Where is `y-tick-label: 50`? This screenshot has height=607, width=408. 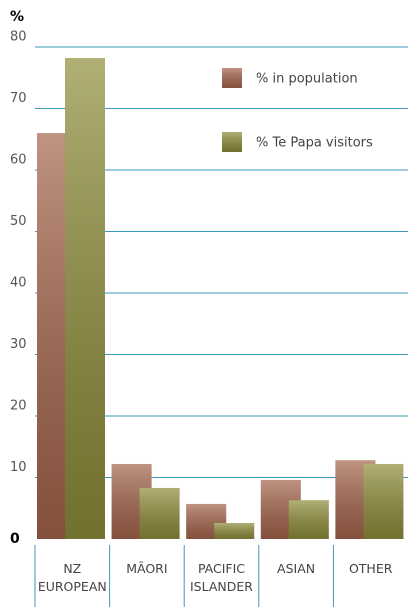
y-tick-label: 50 is located at coordinates (18, 221).